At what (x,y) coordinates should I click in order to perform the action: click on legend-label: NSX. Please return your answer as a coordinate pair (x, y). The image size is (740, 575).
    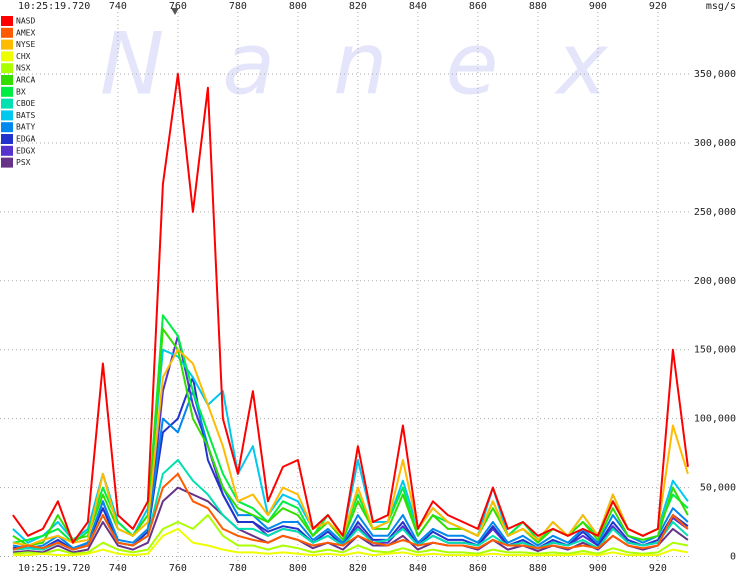
    Looking at the image, I should click on (23, 68).